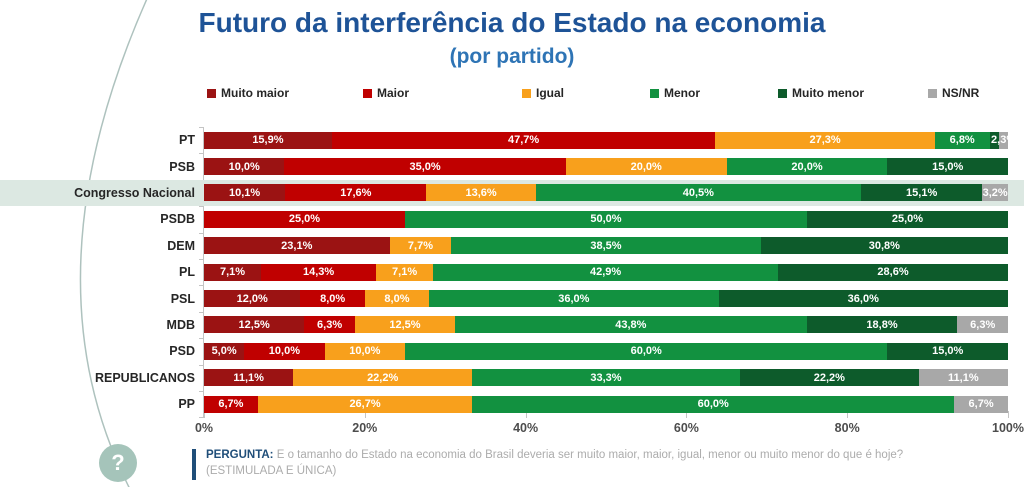 The width and height of the screenshot is (1024, 487). I want to click on bar-segment-maior: 6,7%, so click(231, 404).